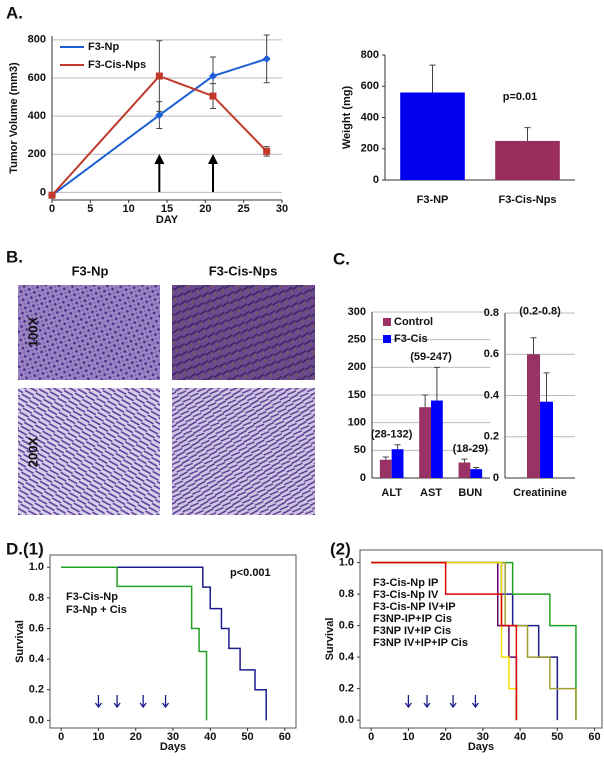 The image size is (604, 764). What do you see at coordinates (90, 209) in the screenshot?
I see `x-tick-label: 5` at bounding box center [90, 209].